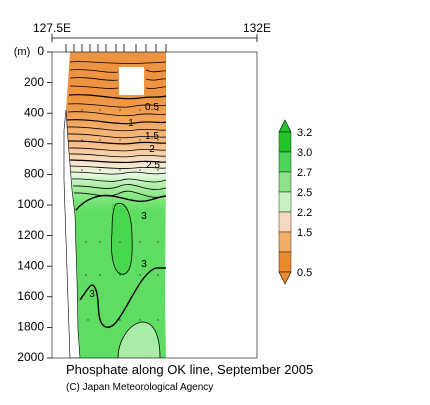  What do you see at coordinates (30, 357) in the screenshot?
I see `y-tick-label: 2000` at bounding box center [30, 357].